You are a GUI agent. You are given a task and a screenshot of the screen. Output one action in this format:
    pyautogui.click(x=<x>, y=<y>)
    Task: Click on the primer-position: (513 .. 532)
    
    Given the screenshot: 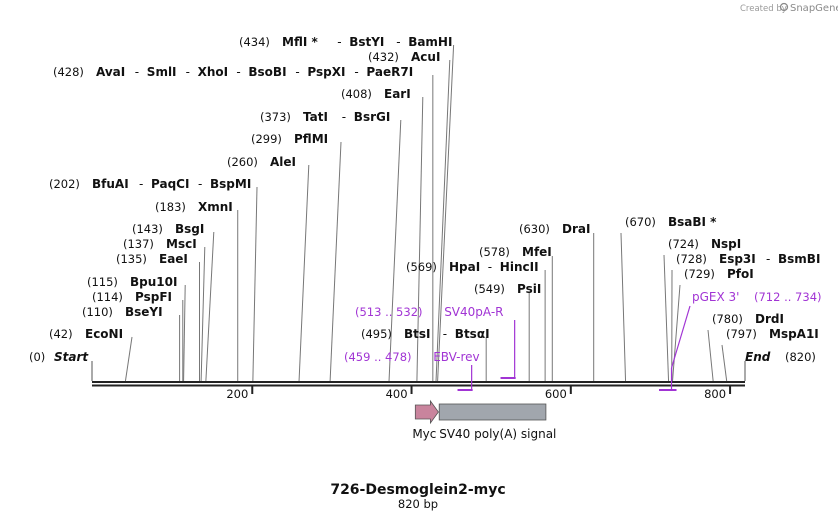 What is the action you would take?
    pyautogui.click(x=389, y=312)
    